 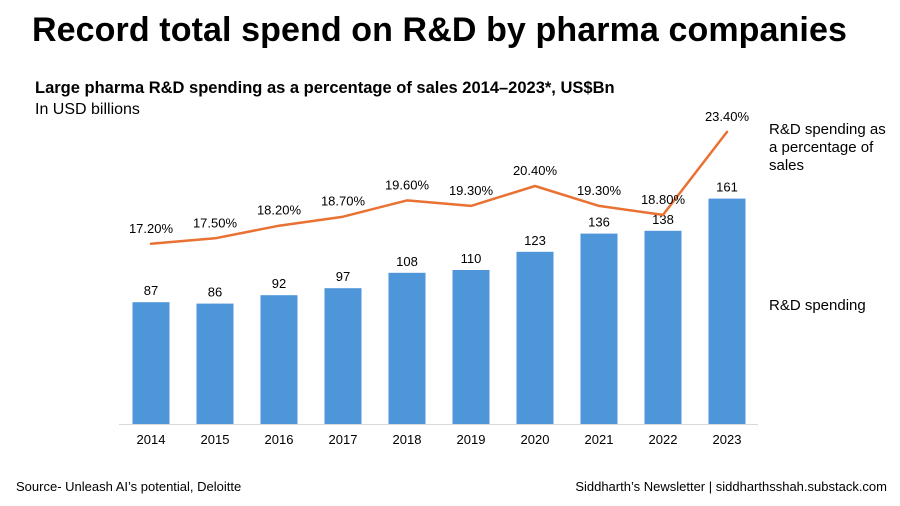 What do you see at coordinates (279, 283) in the screenshot?
I see `bar-label-2016: 92` at bounding box center [279, 283].